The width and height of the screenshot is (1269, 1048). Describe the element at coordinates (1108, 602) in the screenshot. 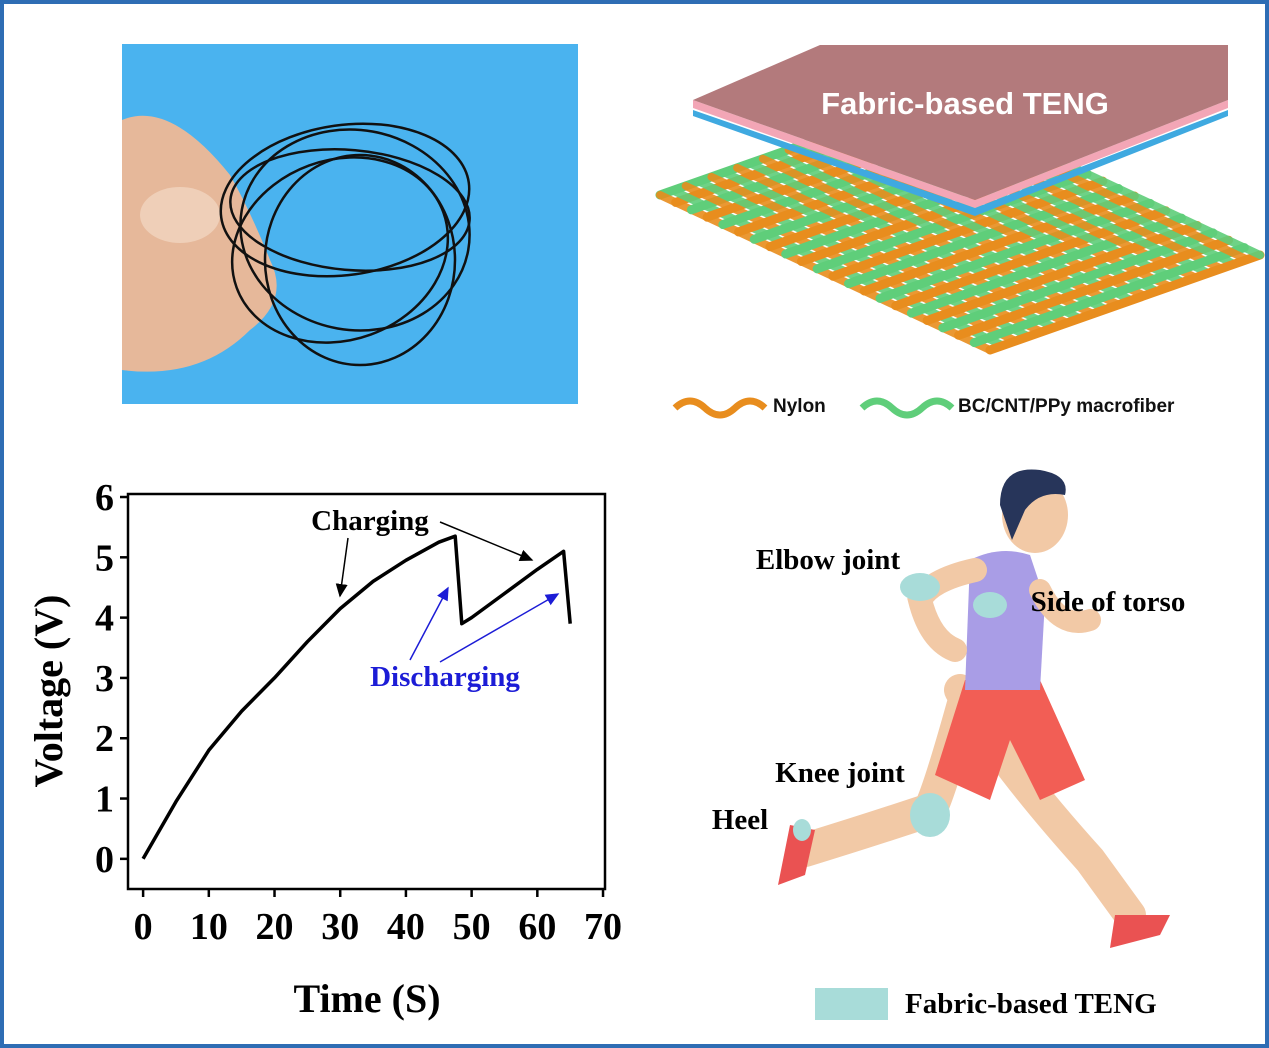

I see `body-label: Side of torso` at that location.